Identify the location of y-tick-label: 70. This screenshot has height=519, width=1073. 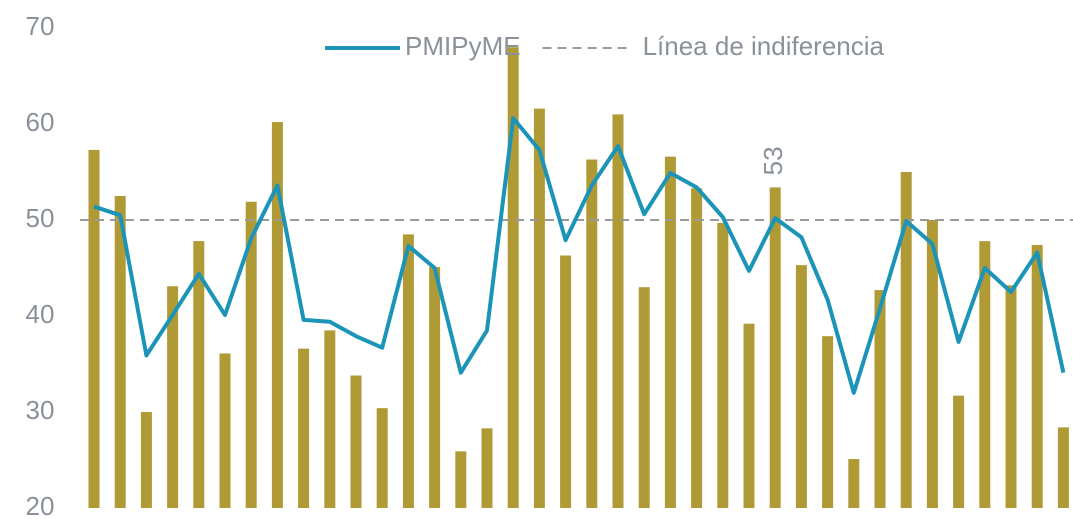
(40, 26).